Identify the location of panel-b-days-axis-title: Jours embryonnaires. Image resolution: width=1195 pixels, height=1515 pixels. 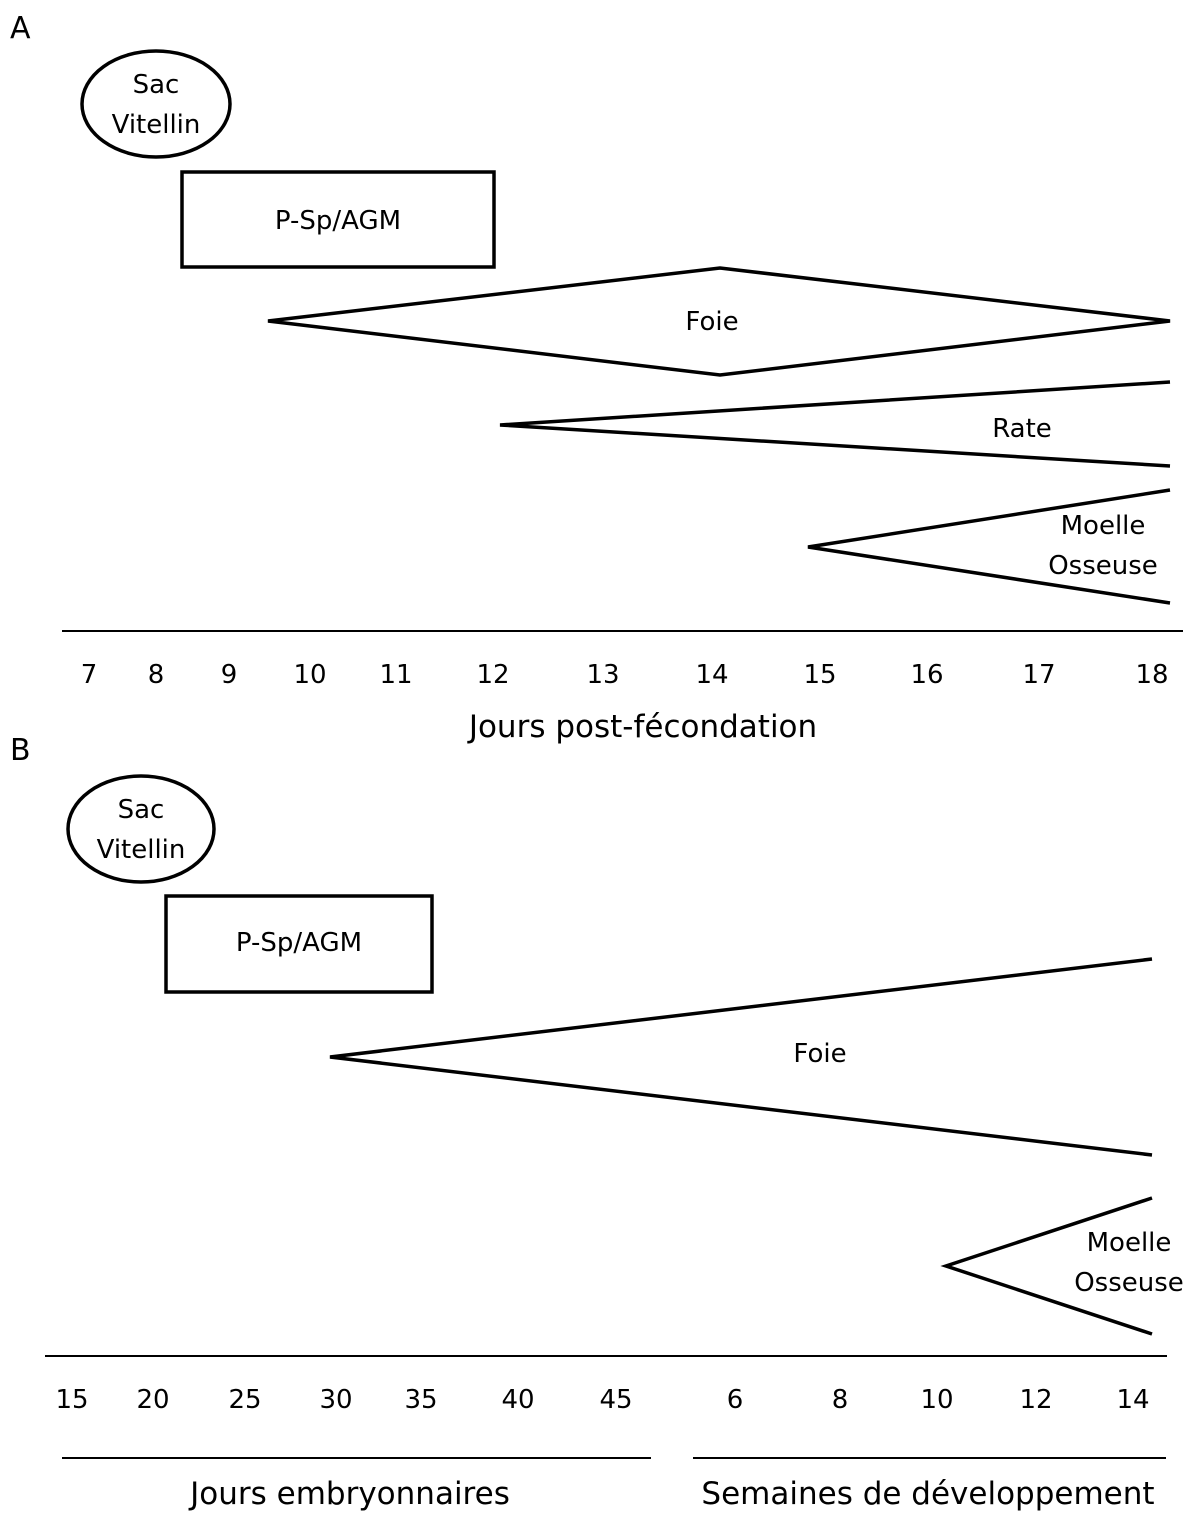
(349, 1494).